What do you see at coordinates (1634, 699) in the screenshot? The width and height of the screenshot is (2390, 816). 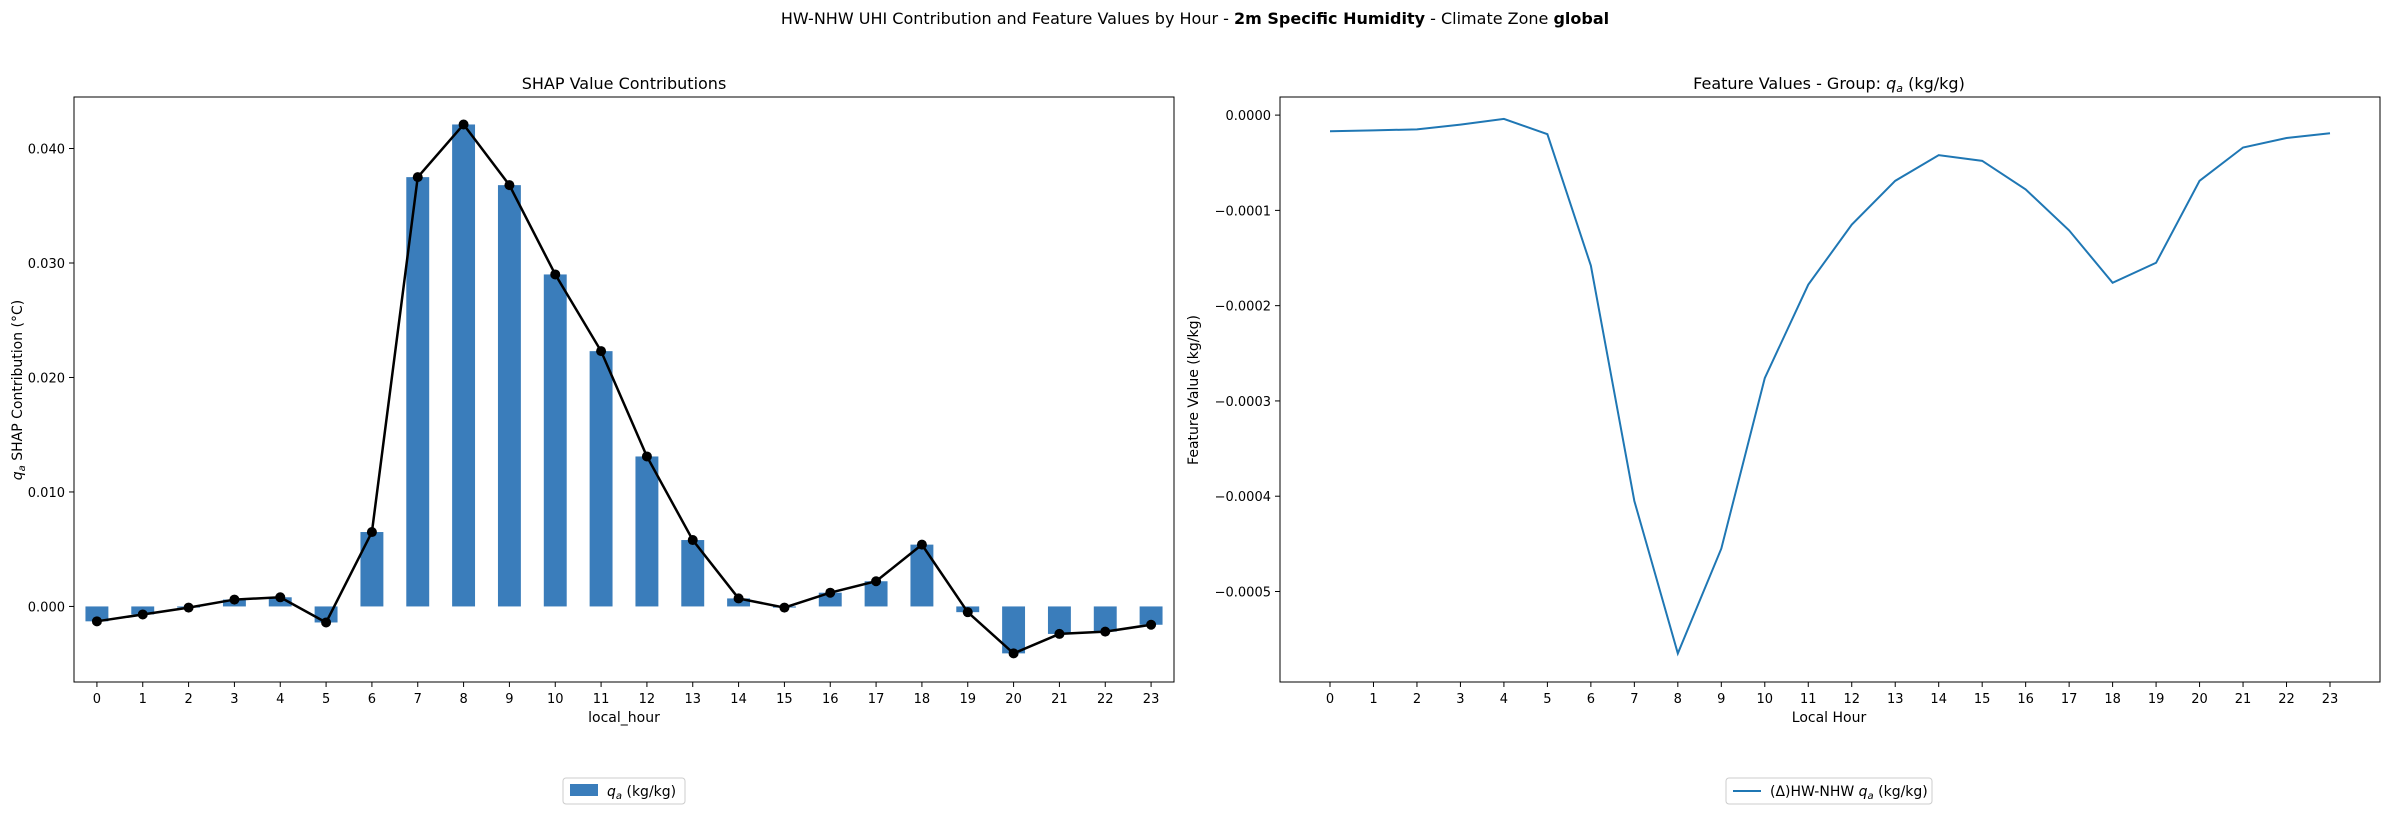 I see `feature-xtick-label: 7` at bounding box center [1634, 699].